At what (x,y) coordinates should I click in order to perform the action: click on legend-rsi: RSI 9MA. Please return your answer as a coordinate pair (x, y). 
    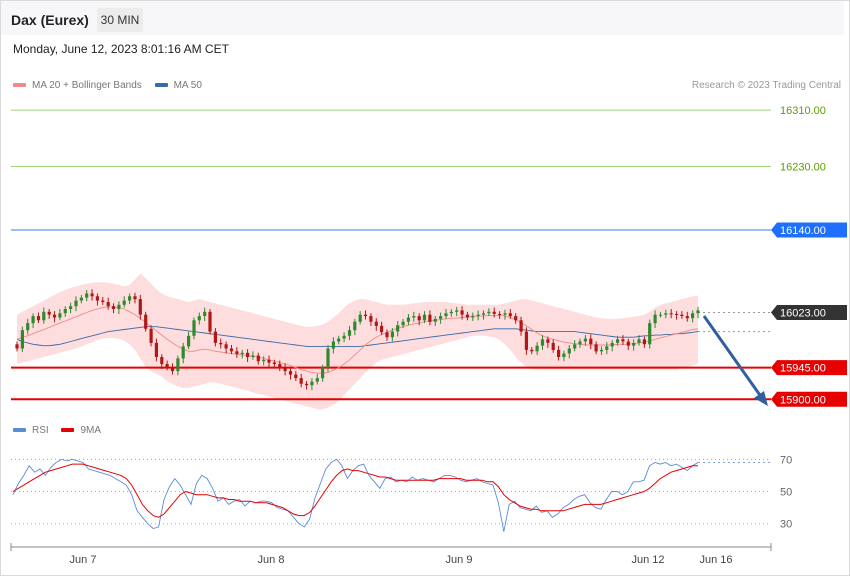
    Looking at the image, I should click on (57, 430).